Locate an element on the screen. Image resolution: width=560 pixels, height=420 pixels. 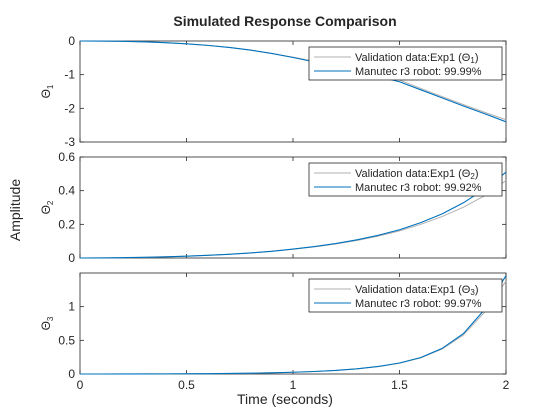
y-tick-label: 0.6 is located at coordinates (66, 157).